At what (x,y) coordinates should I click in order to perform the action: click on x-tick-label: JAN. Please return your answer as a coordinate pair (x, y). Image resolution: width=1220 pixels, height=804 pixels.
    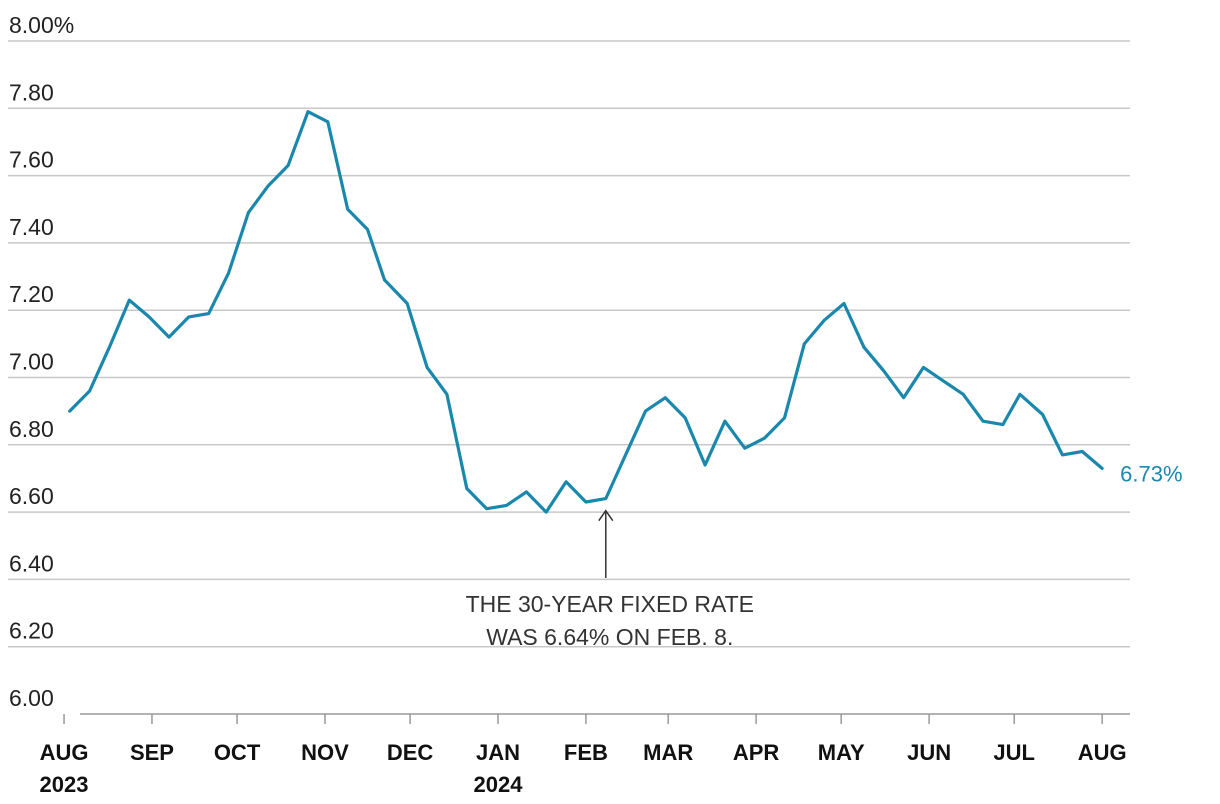
    Looking at the image, I should click on (498, 752).